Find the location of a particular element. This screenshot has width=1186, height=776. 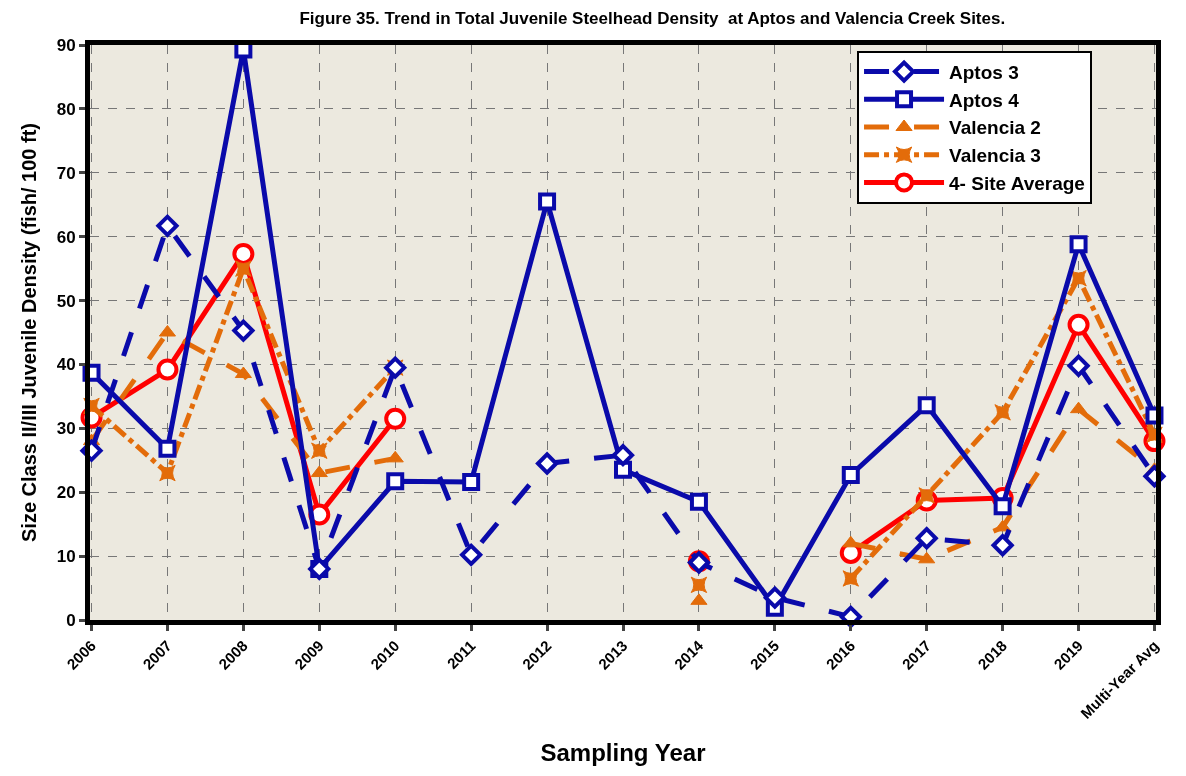

y-tick-label: 80 is located at coordinates (66, 109).